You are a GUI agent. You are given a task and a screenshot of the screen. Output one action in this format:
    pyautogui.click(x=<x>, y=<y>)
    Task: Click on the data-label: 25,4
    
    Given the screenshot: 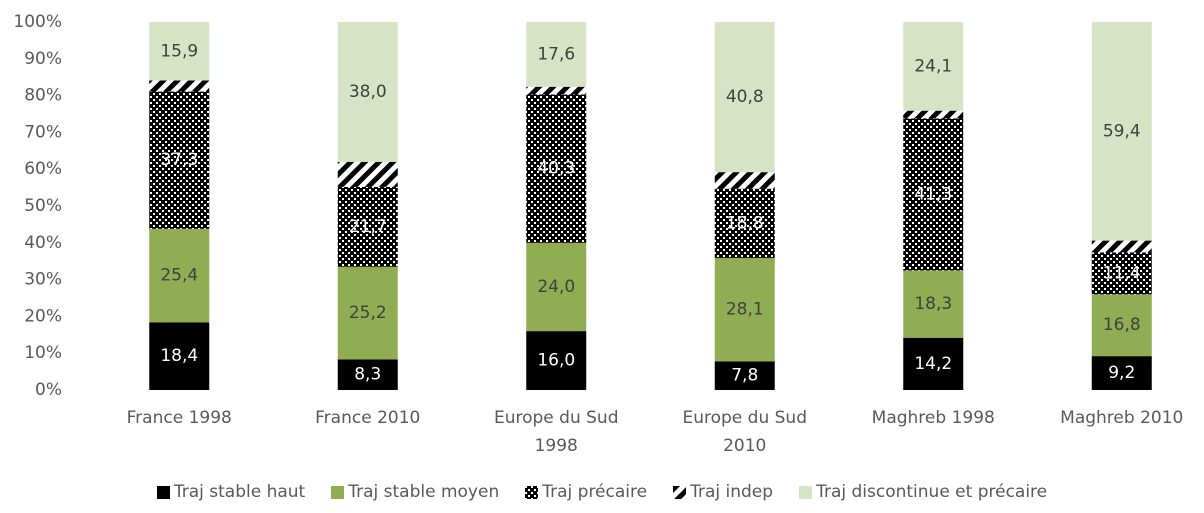 What is the action you would take?
    pyautogui.click(x=179, y=276)
    